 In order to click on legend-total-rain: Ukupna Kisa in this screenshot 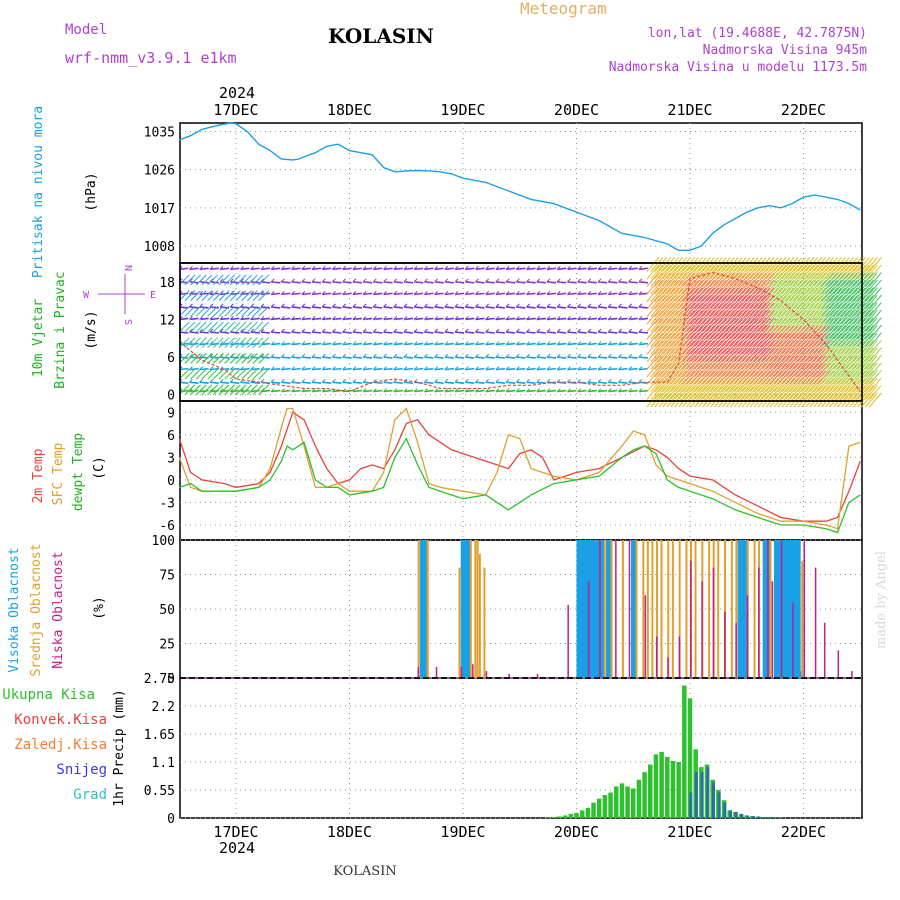, I will do `click(48, 695)`.